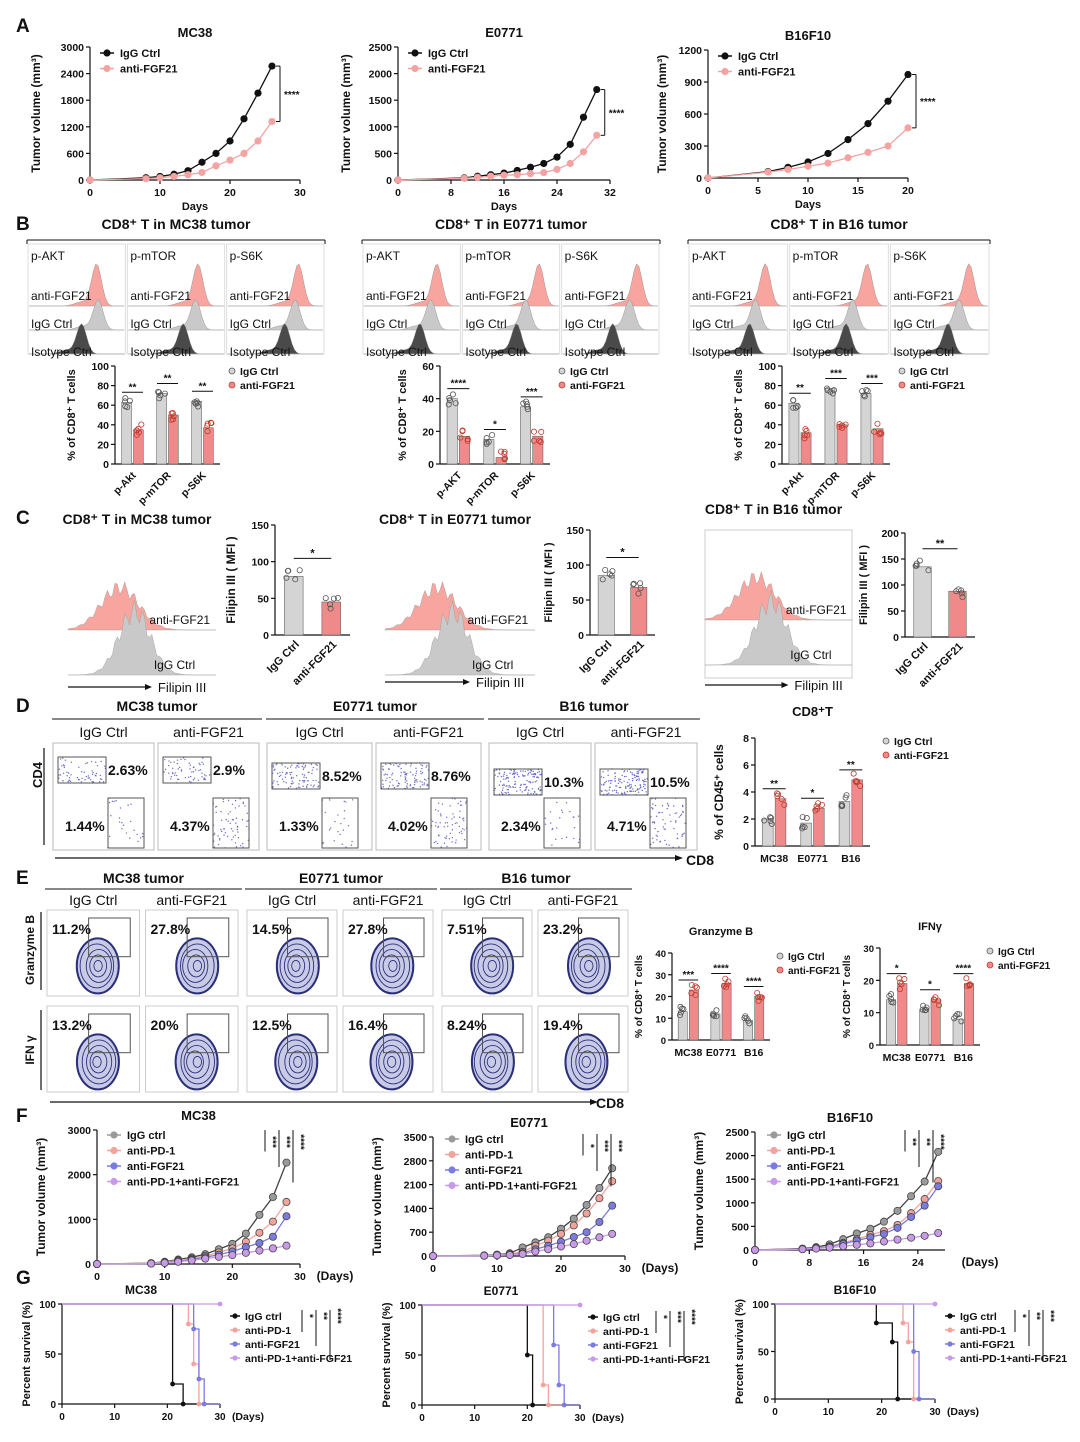 The width and height of the screenshot is (1080, 1442). I want to click on significance-label: ***, so click(532, 392).